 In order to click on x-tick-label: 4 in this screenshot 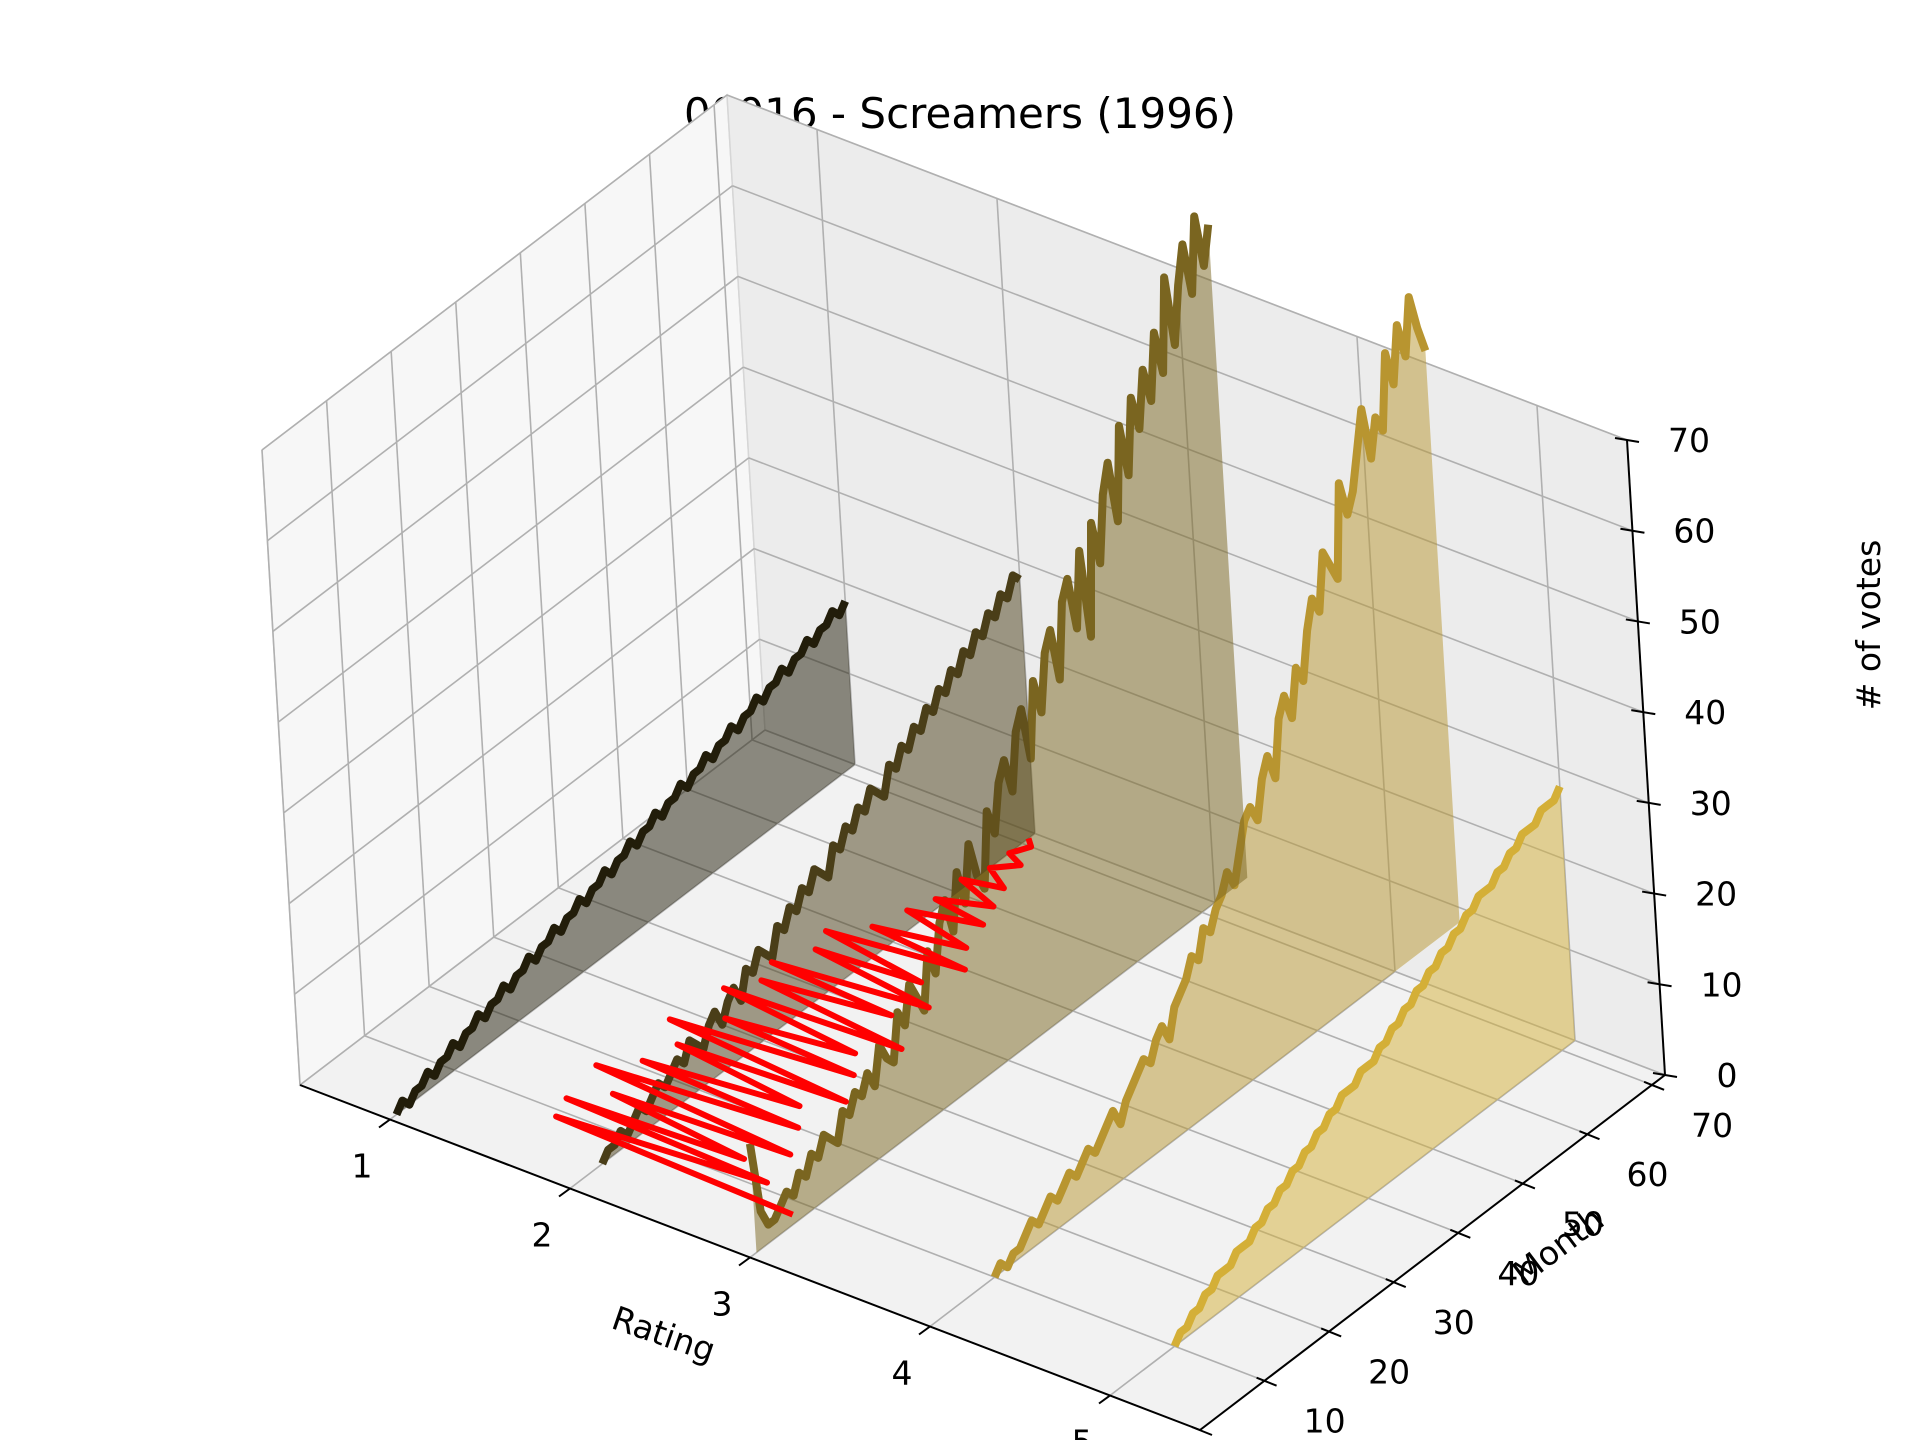, I will do `click(902, 1373)`.